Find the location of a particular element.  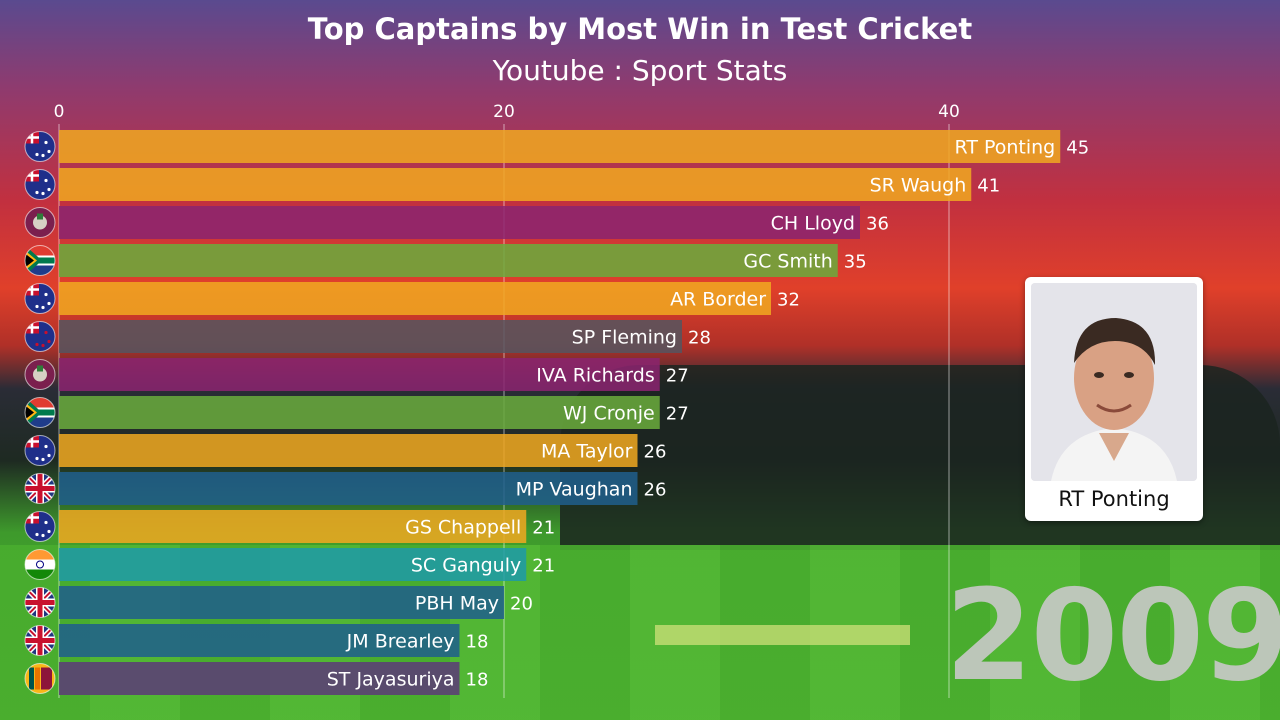

bar-name-label: SP Fleming is located at coordinates (624, 338).